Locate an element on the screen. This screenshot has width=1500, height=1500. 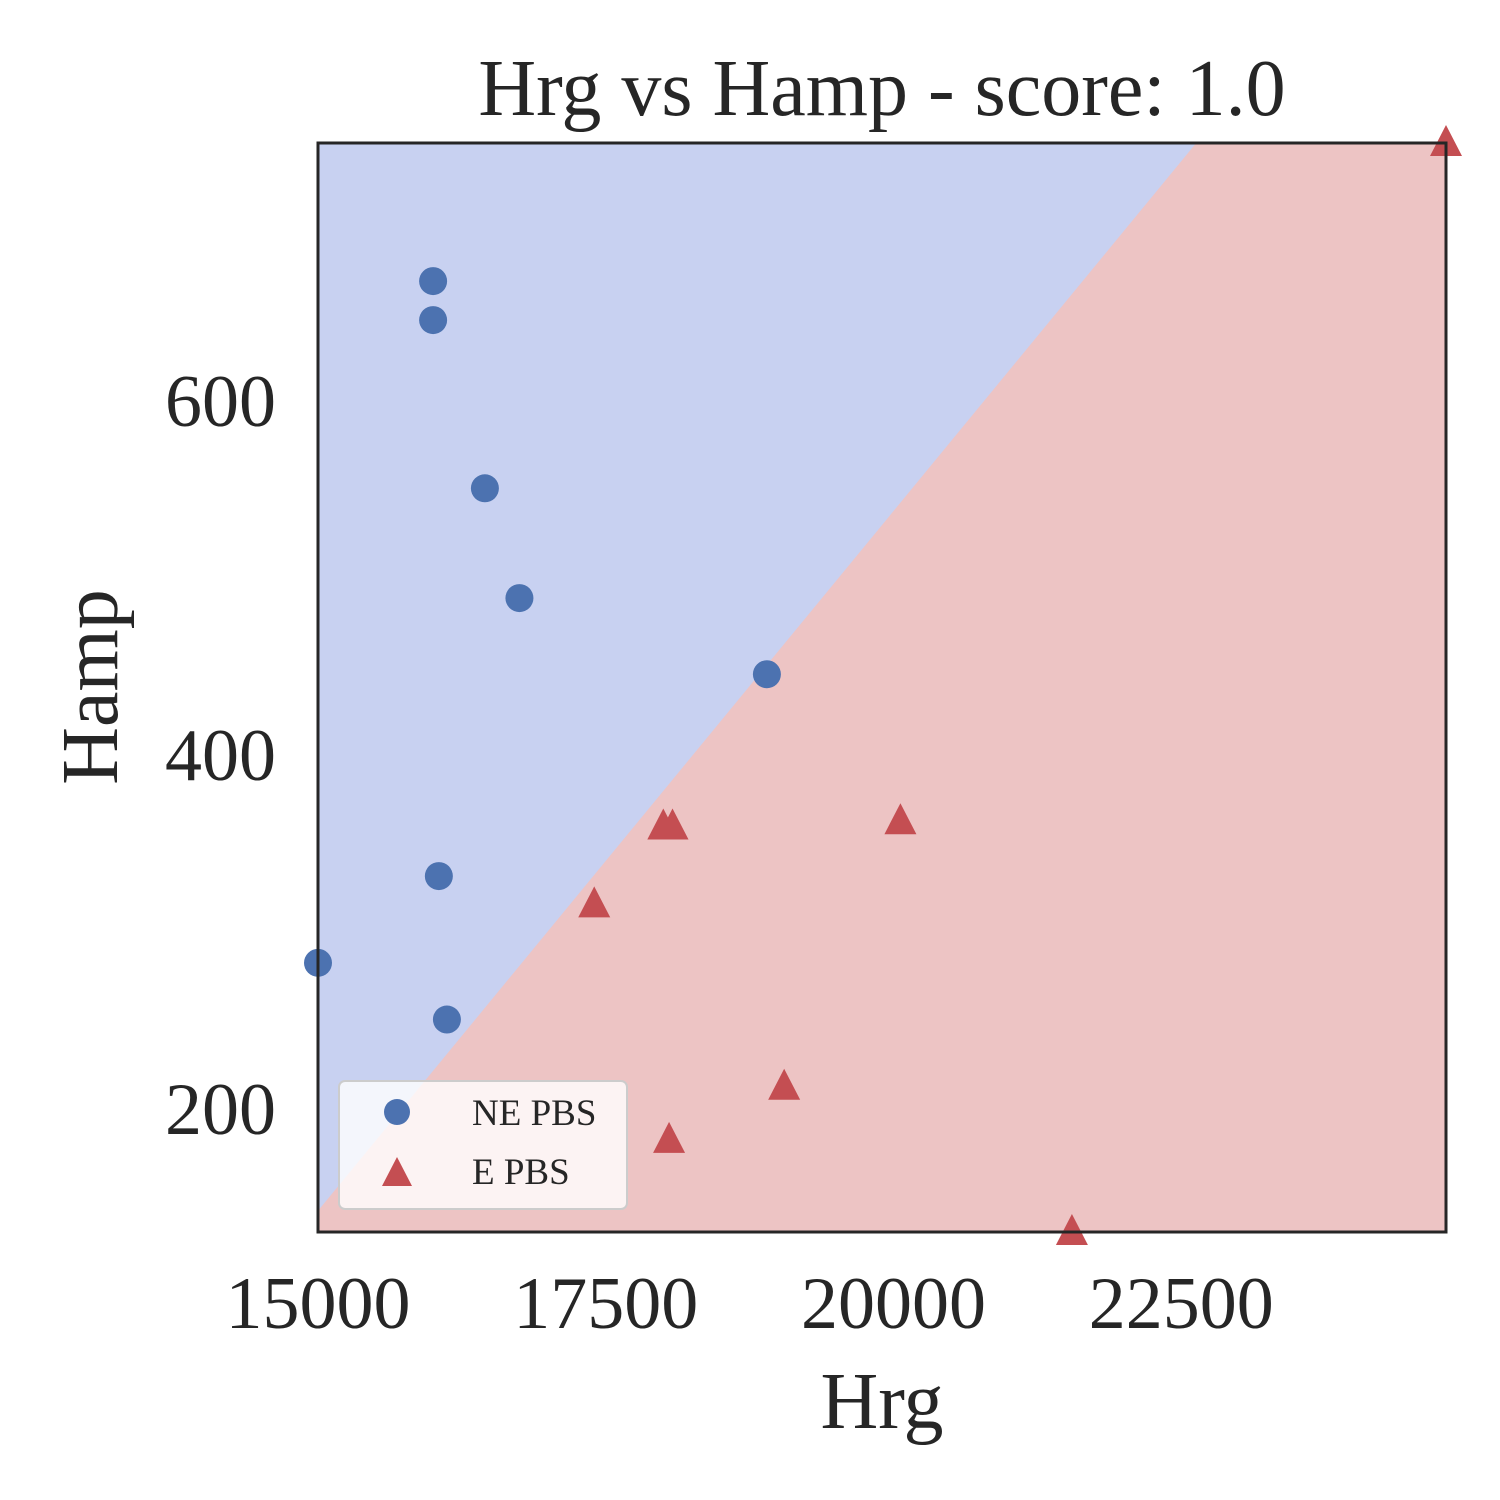
y-axis-ticks: 200 400 600 is located at coordinates (220, 756).